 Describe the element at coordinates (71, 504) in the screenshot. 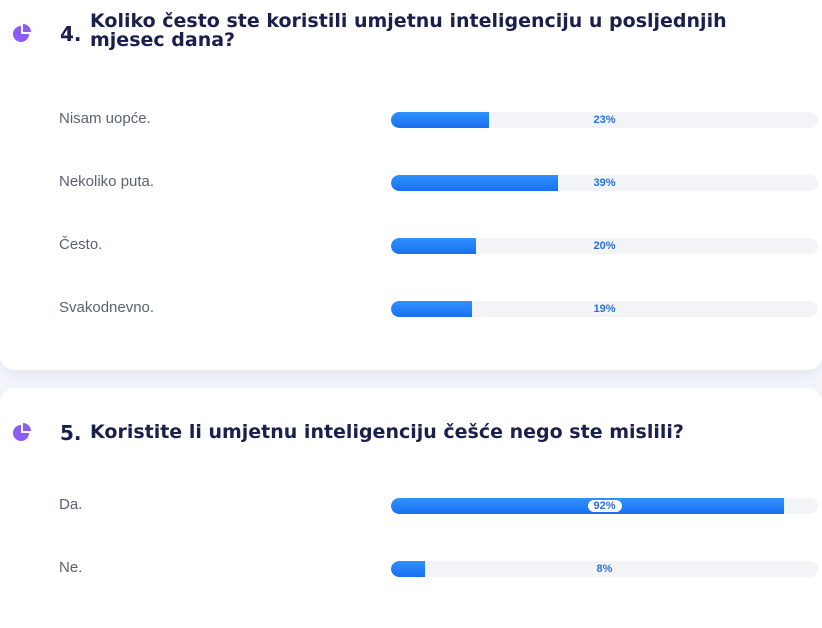

I see `option-label: Da.` at that location.